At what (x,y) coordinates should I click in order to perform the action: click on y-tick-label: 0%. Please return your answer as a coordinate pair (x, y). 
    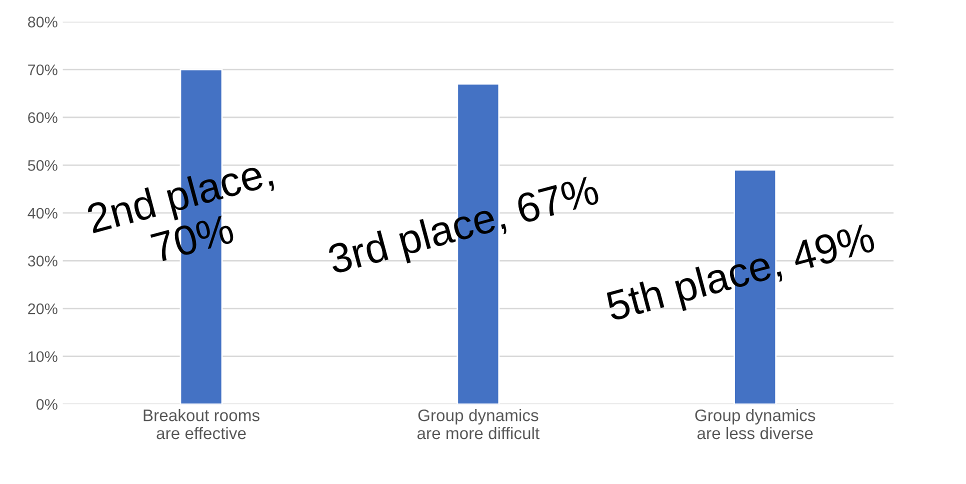
    Looking at the image, I should click on (47, 404).